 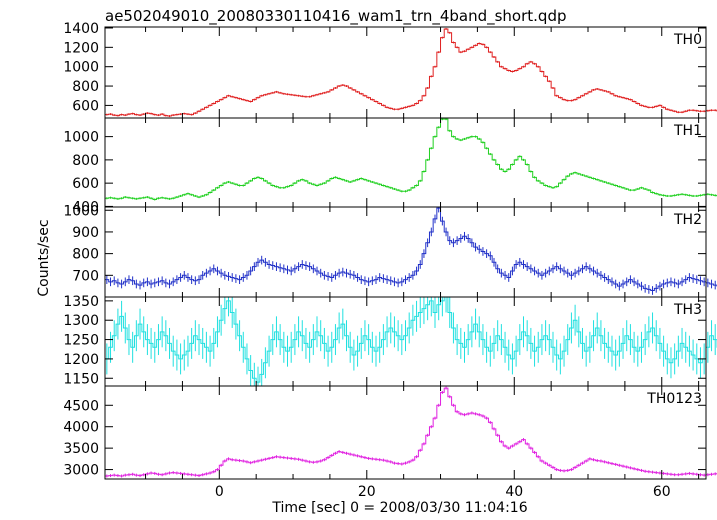 I want to click on series-th2, so click(x=411, y=251).